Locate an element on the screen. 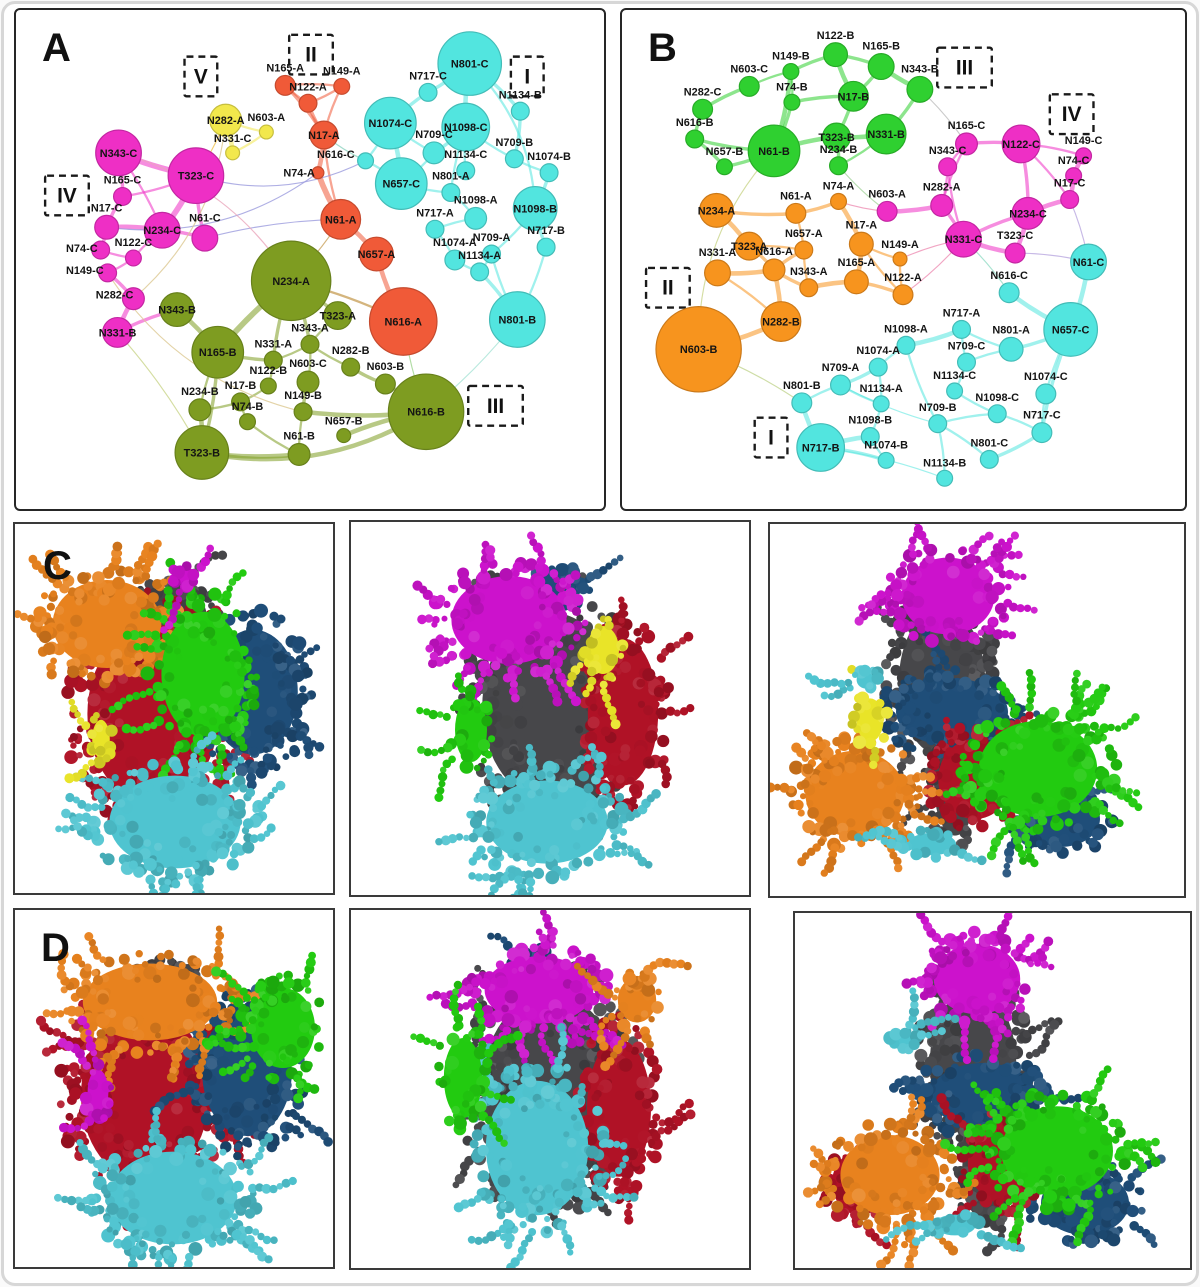  panel-c-label: C is located at coordinates (58, 566).